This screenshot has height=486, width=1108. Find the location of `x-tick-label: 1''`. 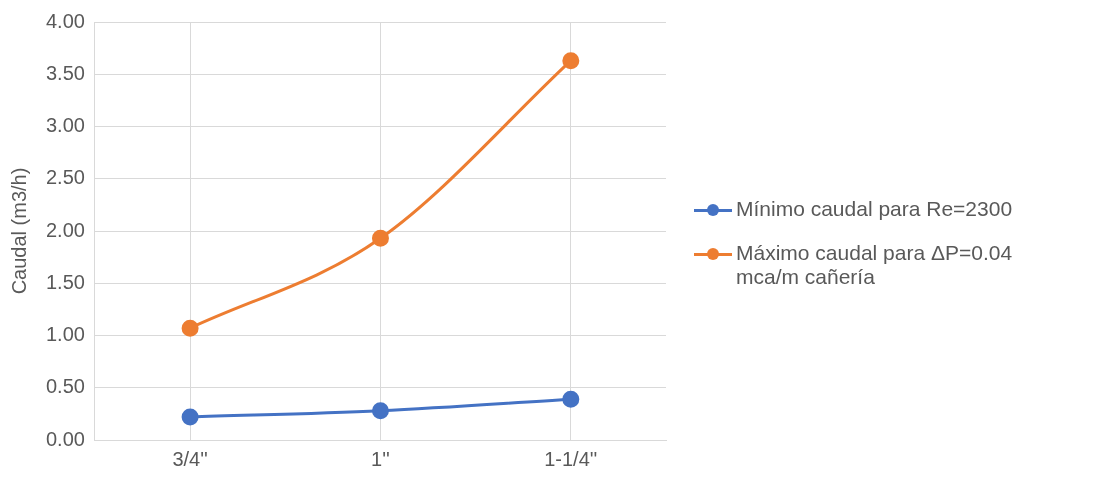

x-tick-label: 1'' is located at coordinates (380, 458).